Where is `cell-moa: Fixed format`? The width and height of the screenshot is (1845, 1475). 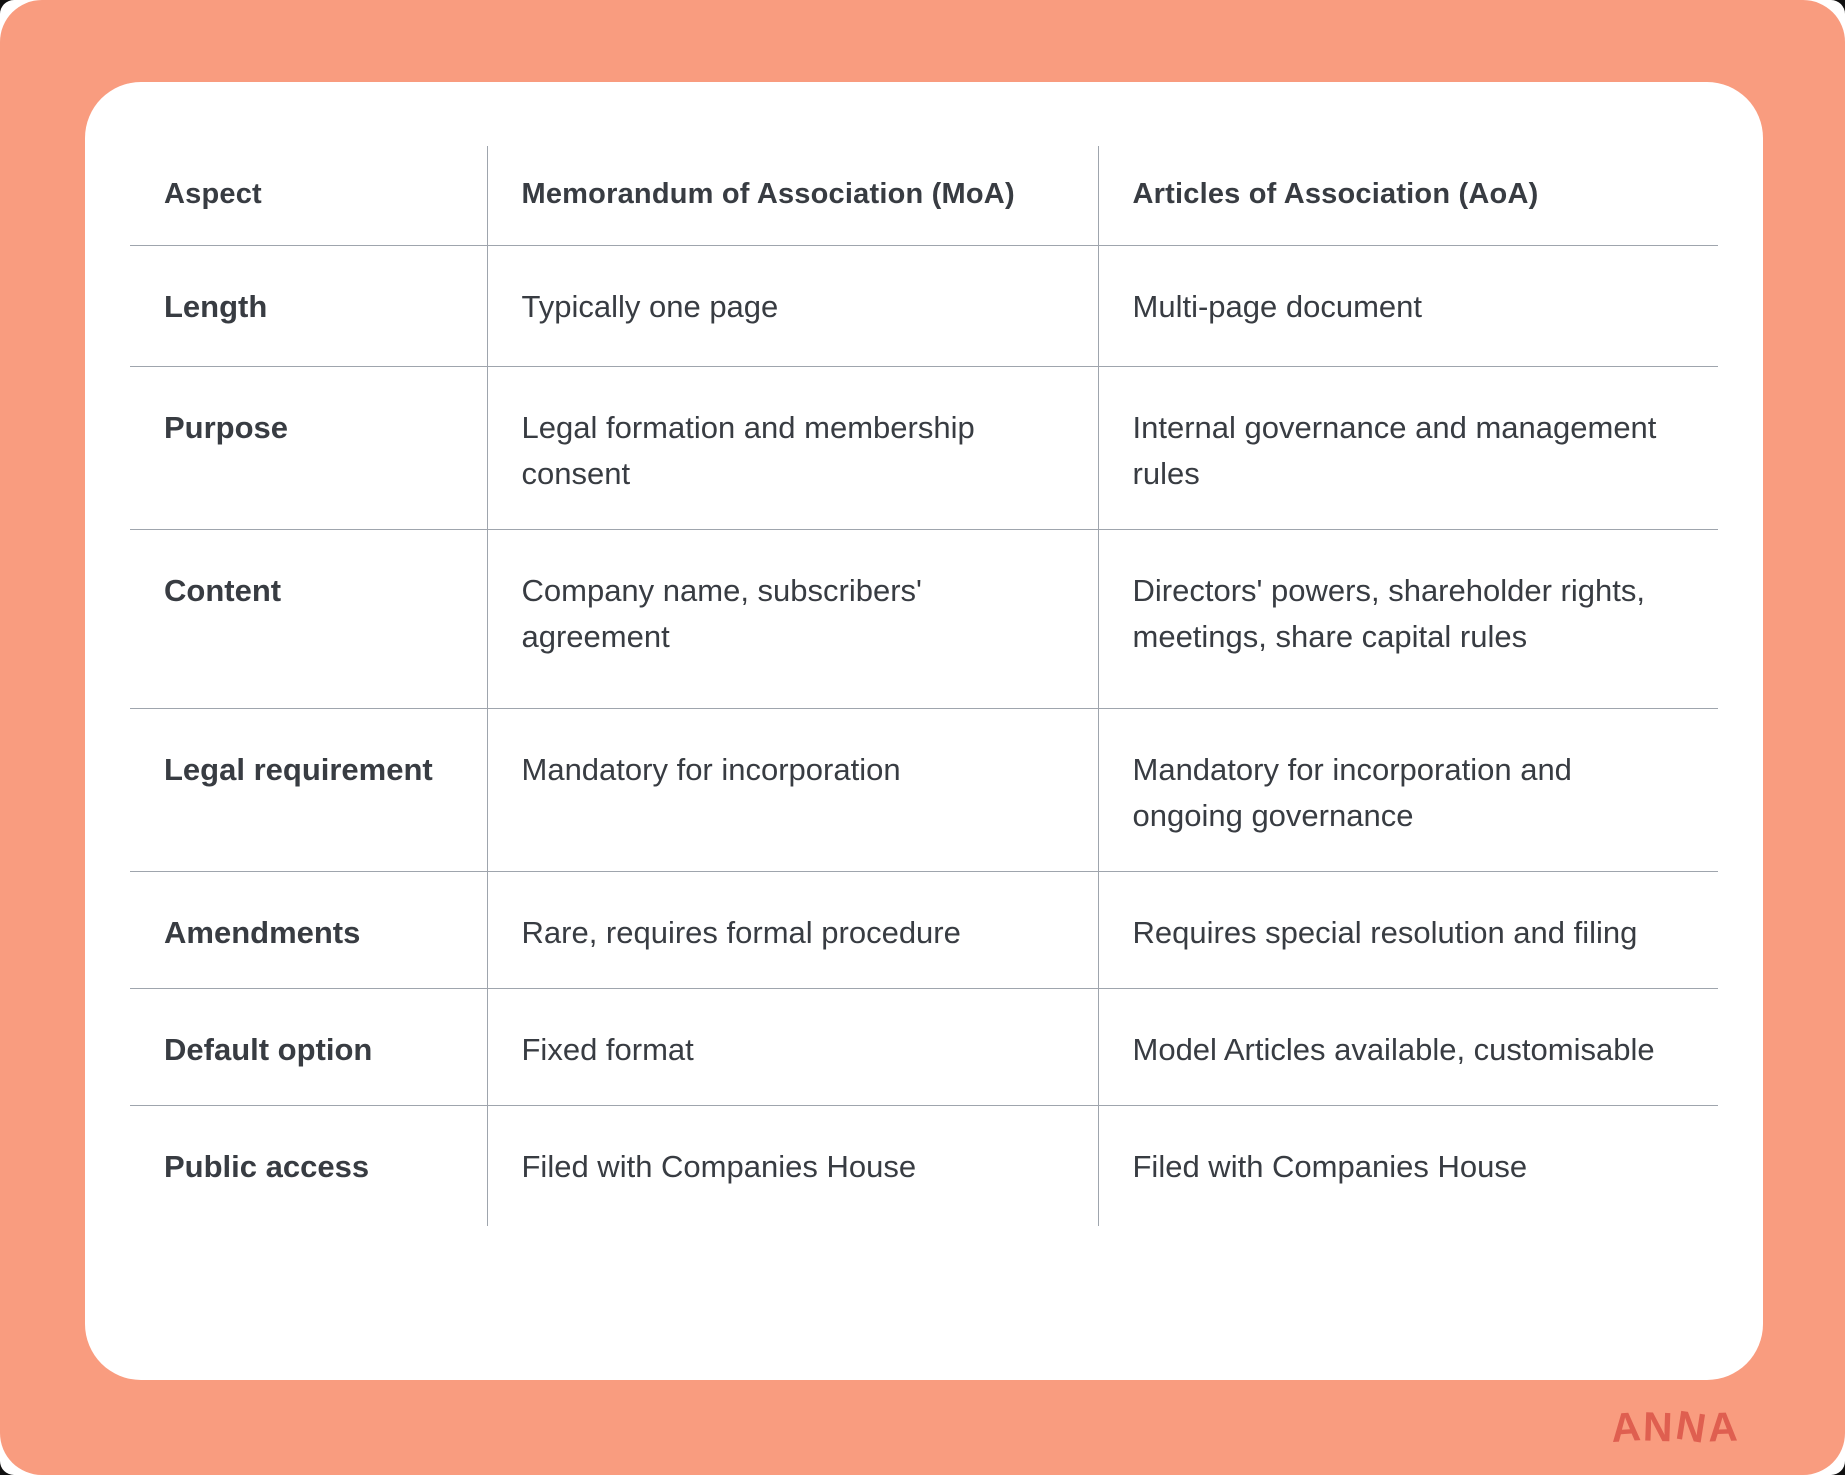
cell-moa: Fixed format is located at coordinates (792, 1047).